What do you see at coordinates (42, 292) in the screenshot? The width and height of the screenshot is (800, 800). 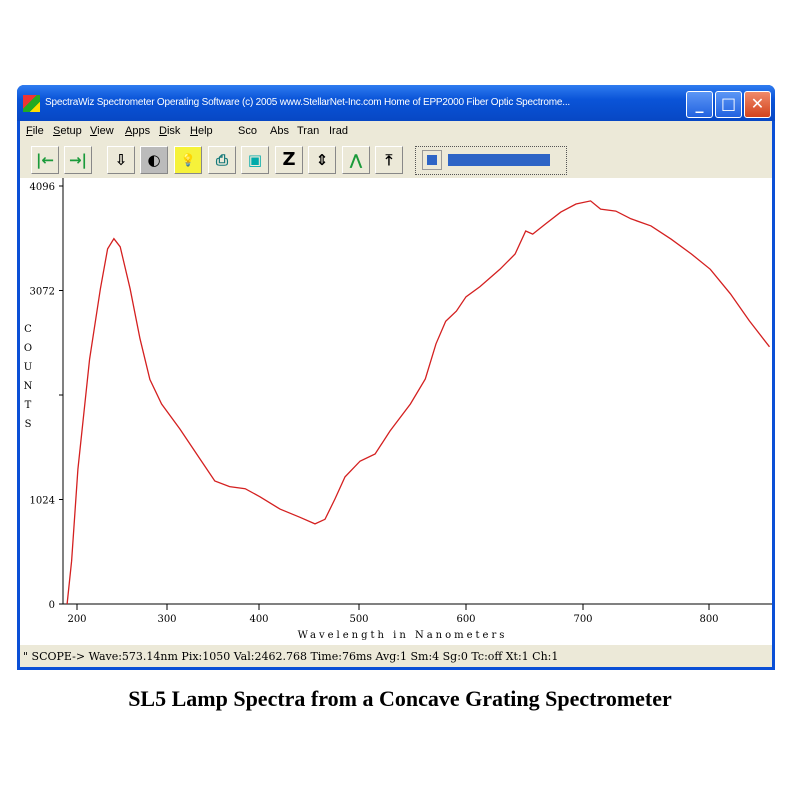 I see `y-tick-label: 3072` at bounding box center [42, 292].